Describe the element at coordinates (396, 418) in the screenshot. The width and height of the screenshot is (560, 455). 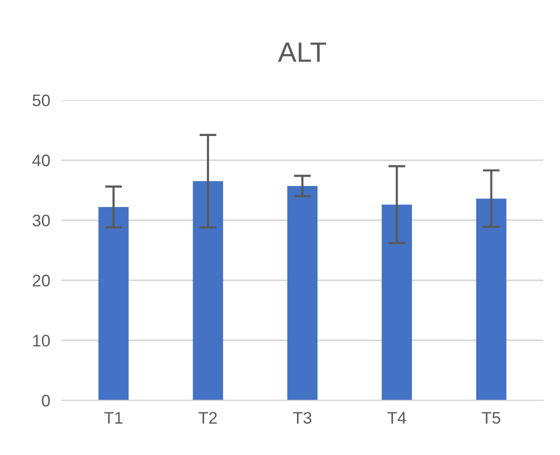
I see `x-tick-label: T4` at that location.